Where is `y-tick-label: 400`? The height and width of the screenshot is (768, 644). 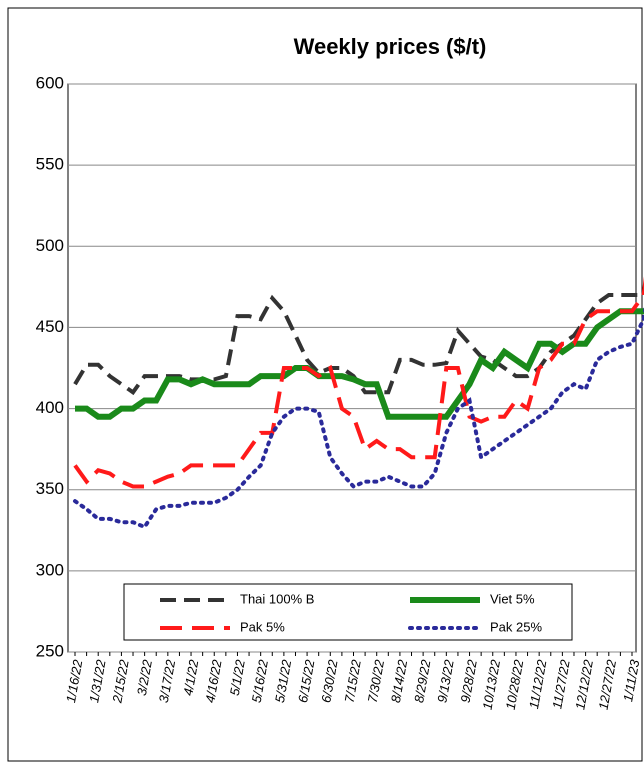 y-tick-label: 400 is located at coordinates (50, 407).